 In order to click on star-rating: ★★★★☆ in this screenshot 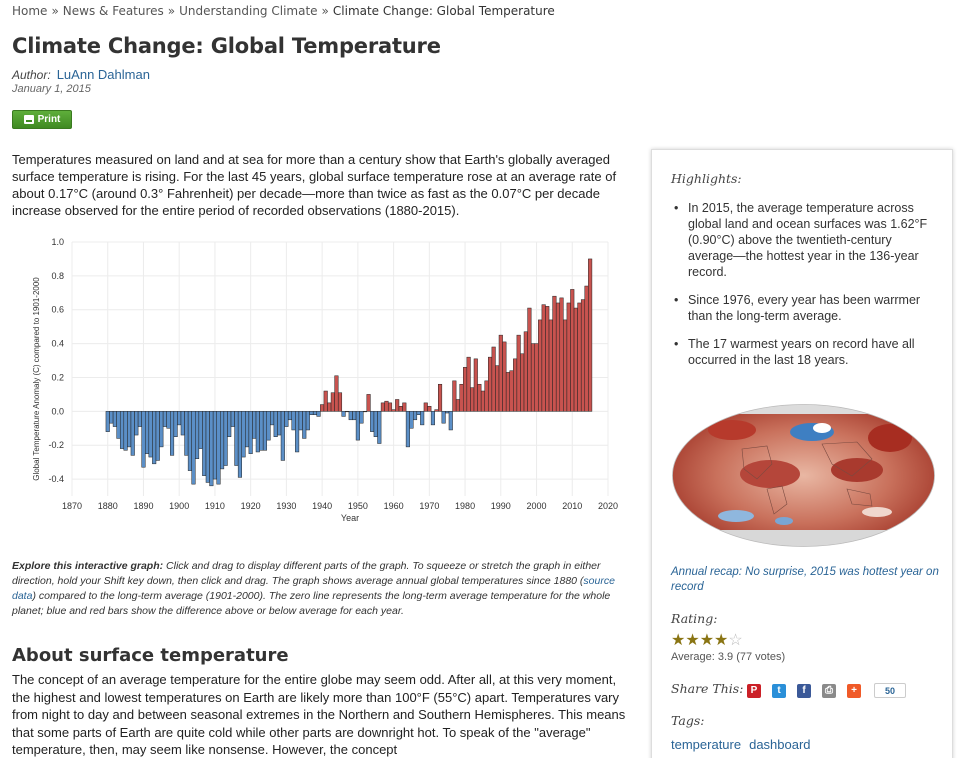, I will do `click(707, 640)`.